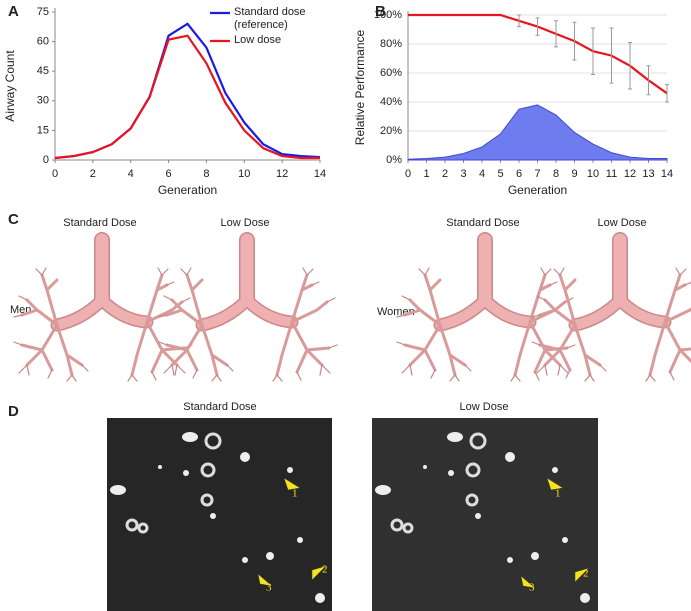  Describe the element at coordinates (187, 97) in the screenshot. I see `line` at that location.